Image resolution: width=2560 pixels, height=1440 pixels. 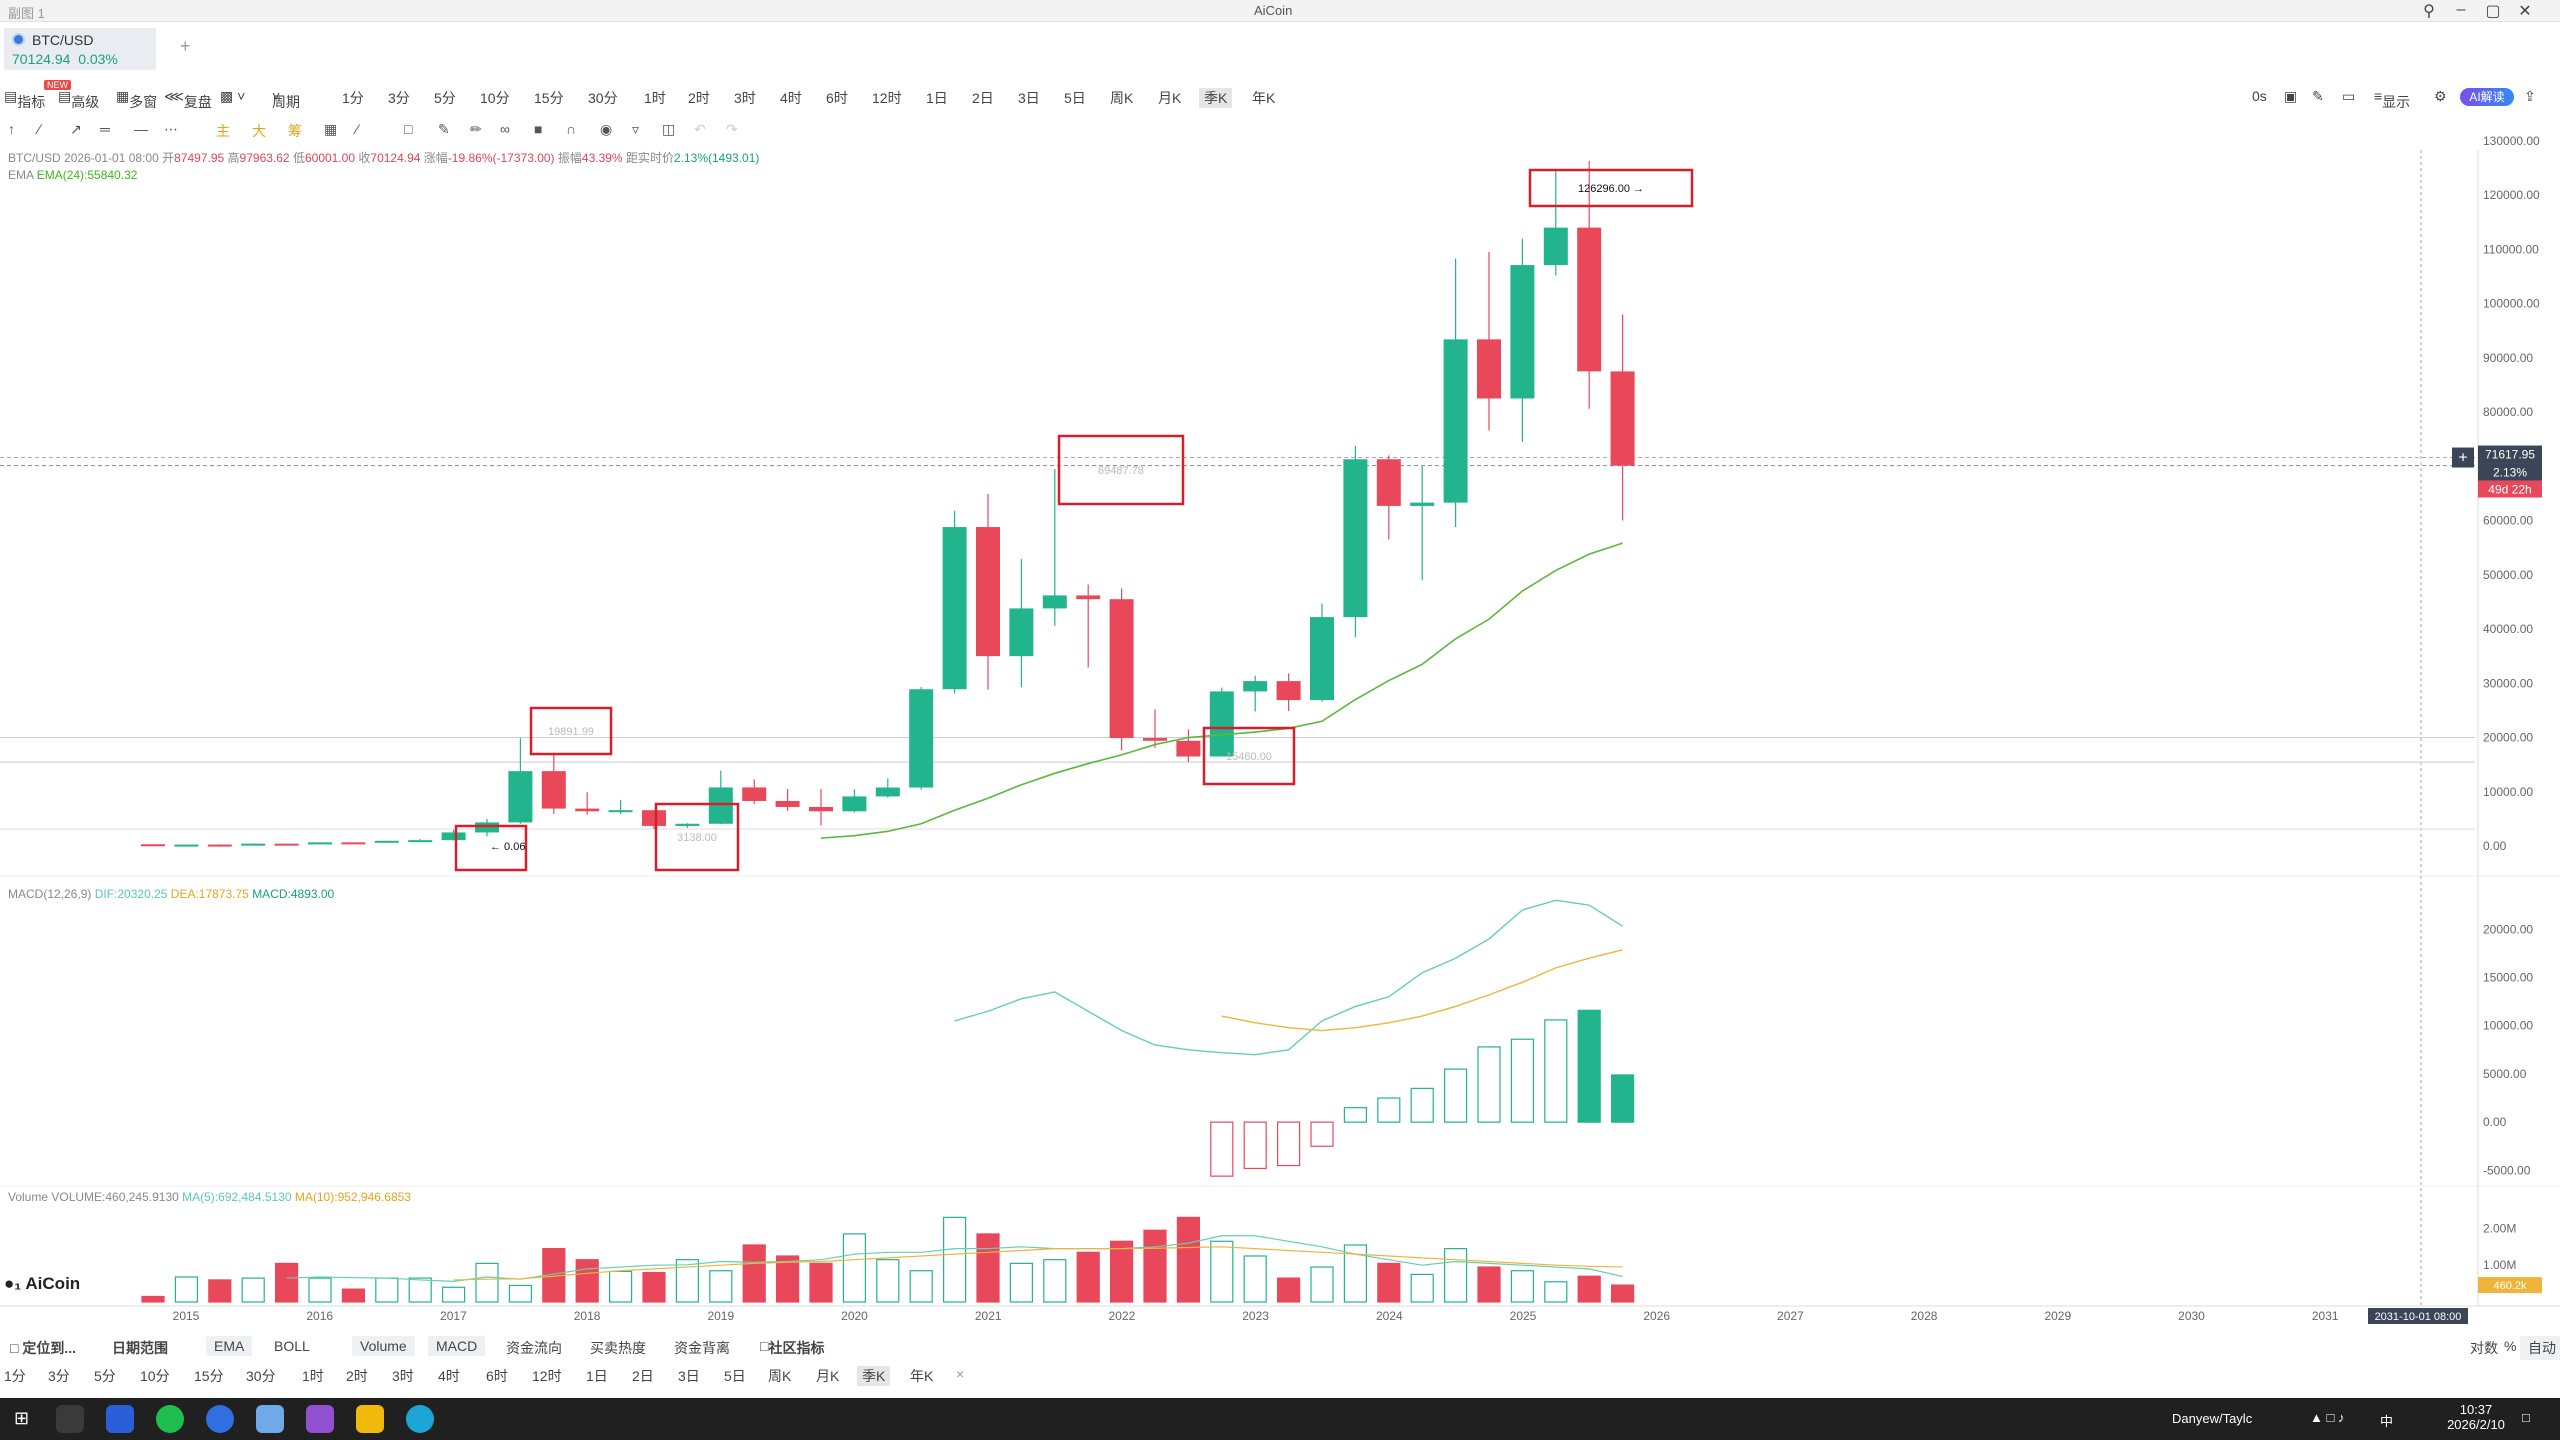 What do you see at coordinates (828, 1376) in the screenshot?
I see `bottom-period-17: 月K` at bounding box center [828, 1376].